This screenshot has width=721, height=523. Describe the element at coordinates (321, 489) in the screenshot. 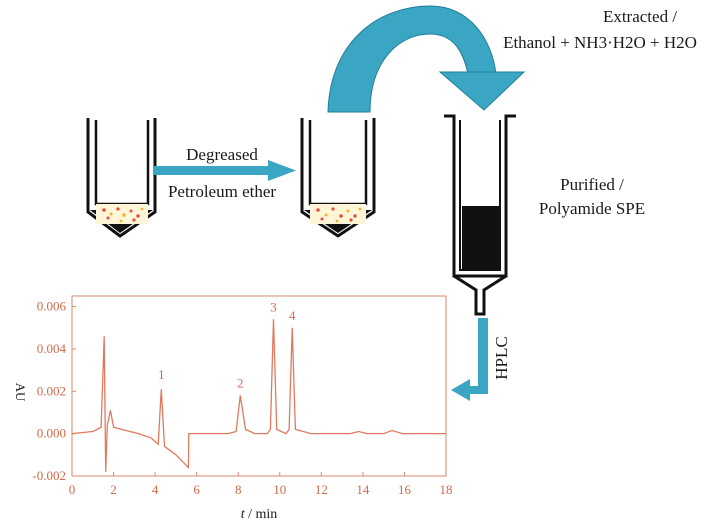

I see `x-tick-label: 12` at that location.